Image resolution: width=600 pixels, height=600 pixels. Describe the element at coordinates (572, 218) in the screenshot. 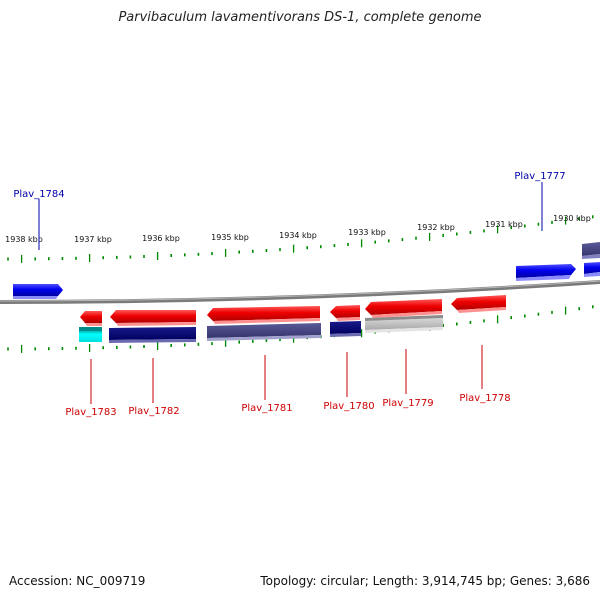

I see `scale-label: 1930 kbp` at that location.